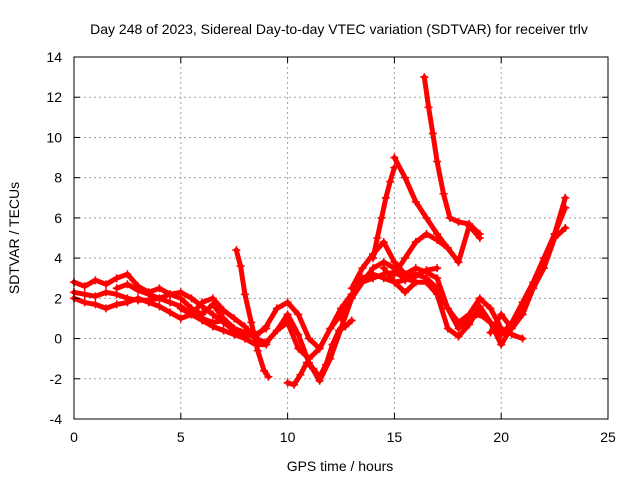 The image size is (640, 480). What do you see at coordinates (340, 466) in the screenshot?
I see `x-axis-label: GPS time / hours` at bounding box center [340, 466].